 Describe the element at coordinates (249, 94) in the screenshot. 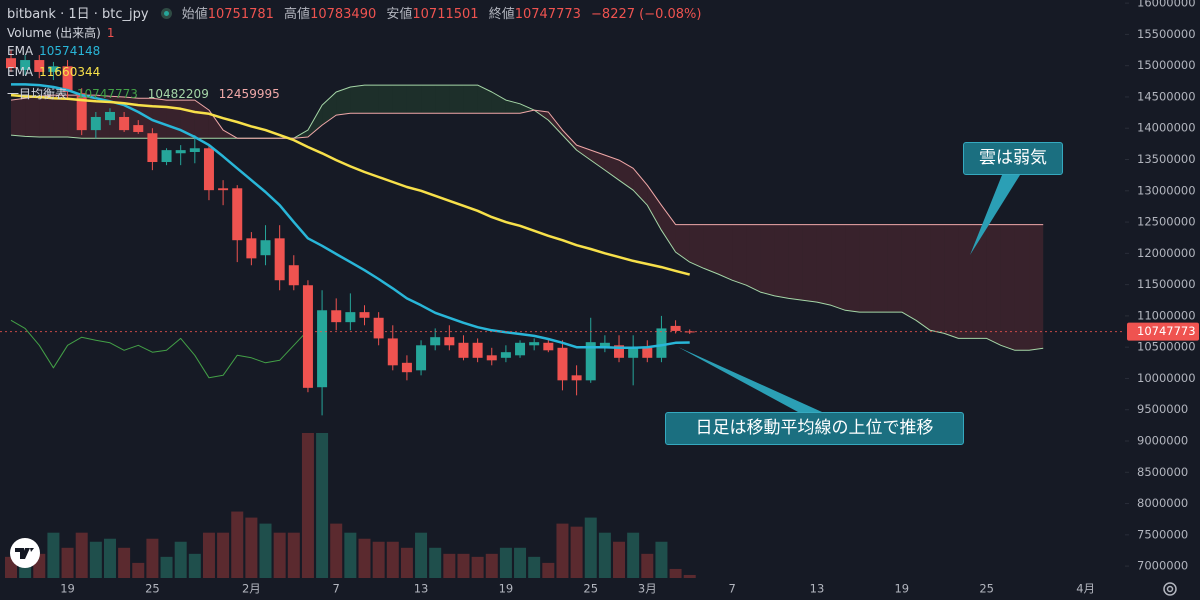

I see `legend-value: 12459995` at that location.